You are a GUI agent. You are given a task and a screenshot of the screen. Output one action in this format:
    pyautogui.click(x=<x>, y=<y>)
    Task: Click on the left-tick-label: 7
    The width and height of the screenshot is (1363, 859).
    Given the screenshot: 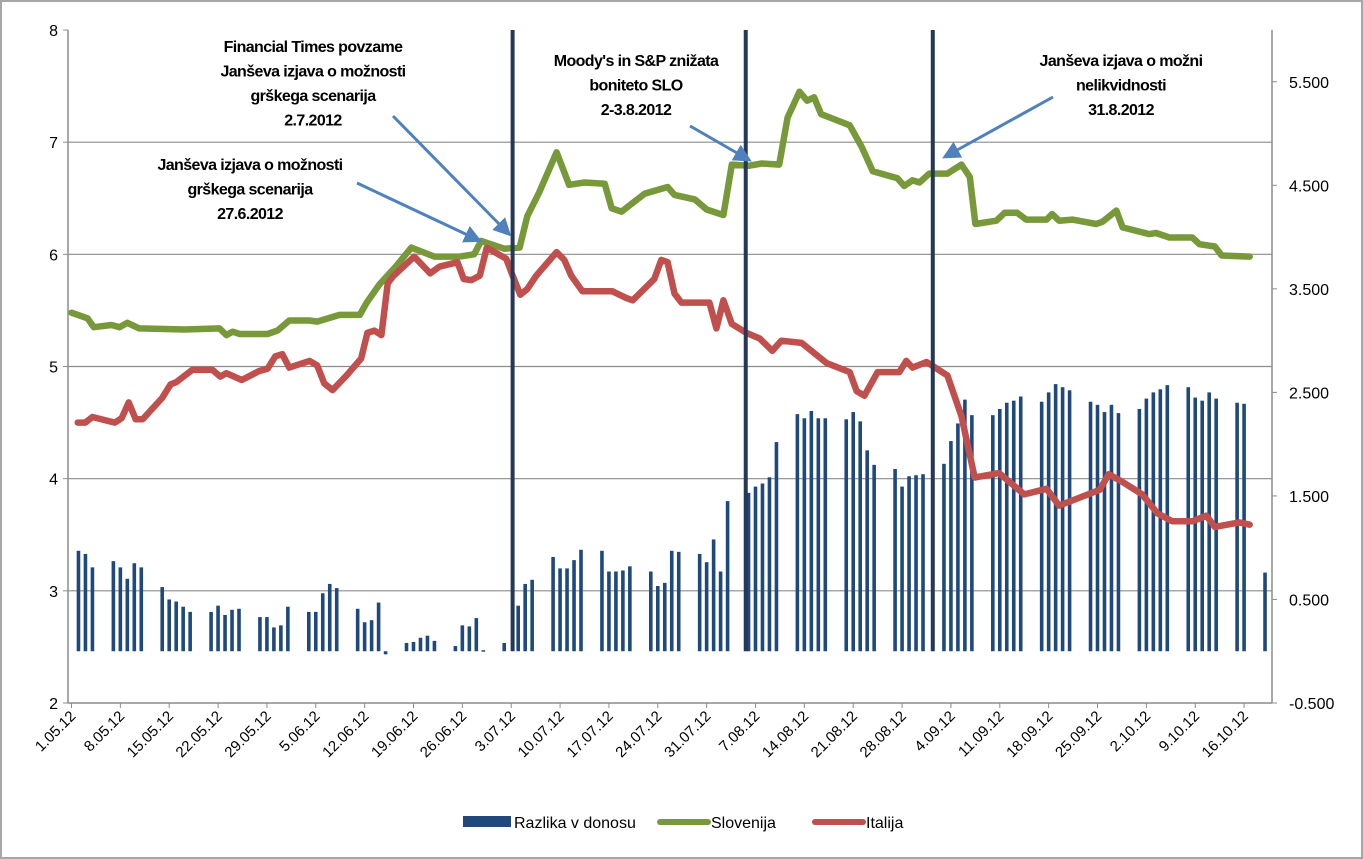 What is the action you would take?
    pyautogui.click(x=53, y=143)
    